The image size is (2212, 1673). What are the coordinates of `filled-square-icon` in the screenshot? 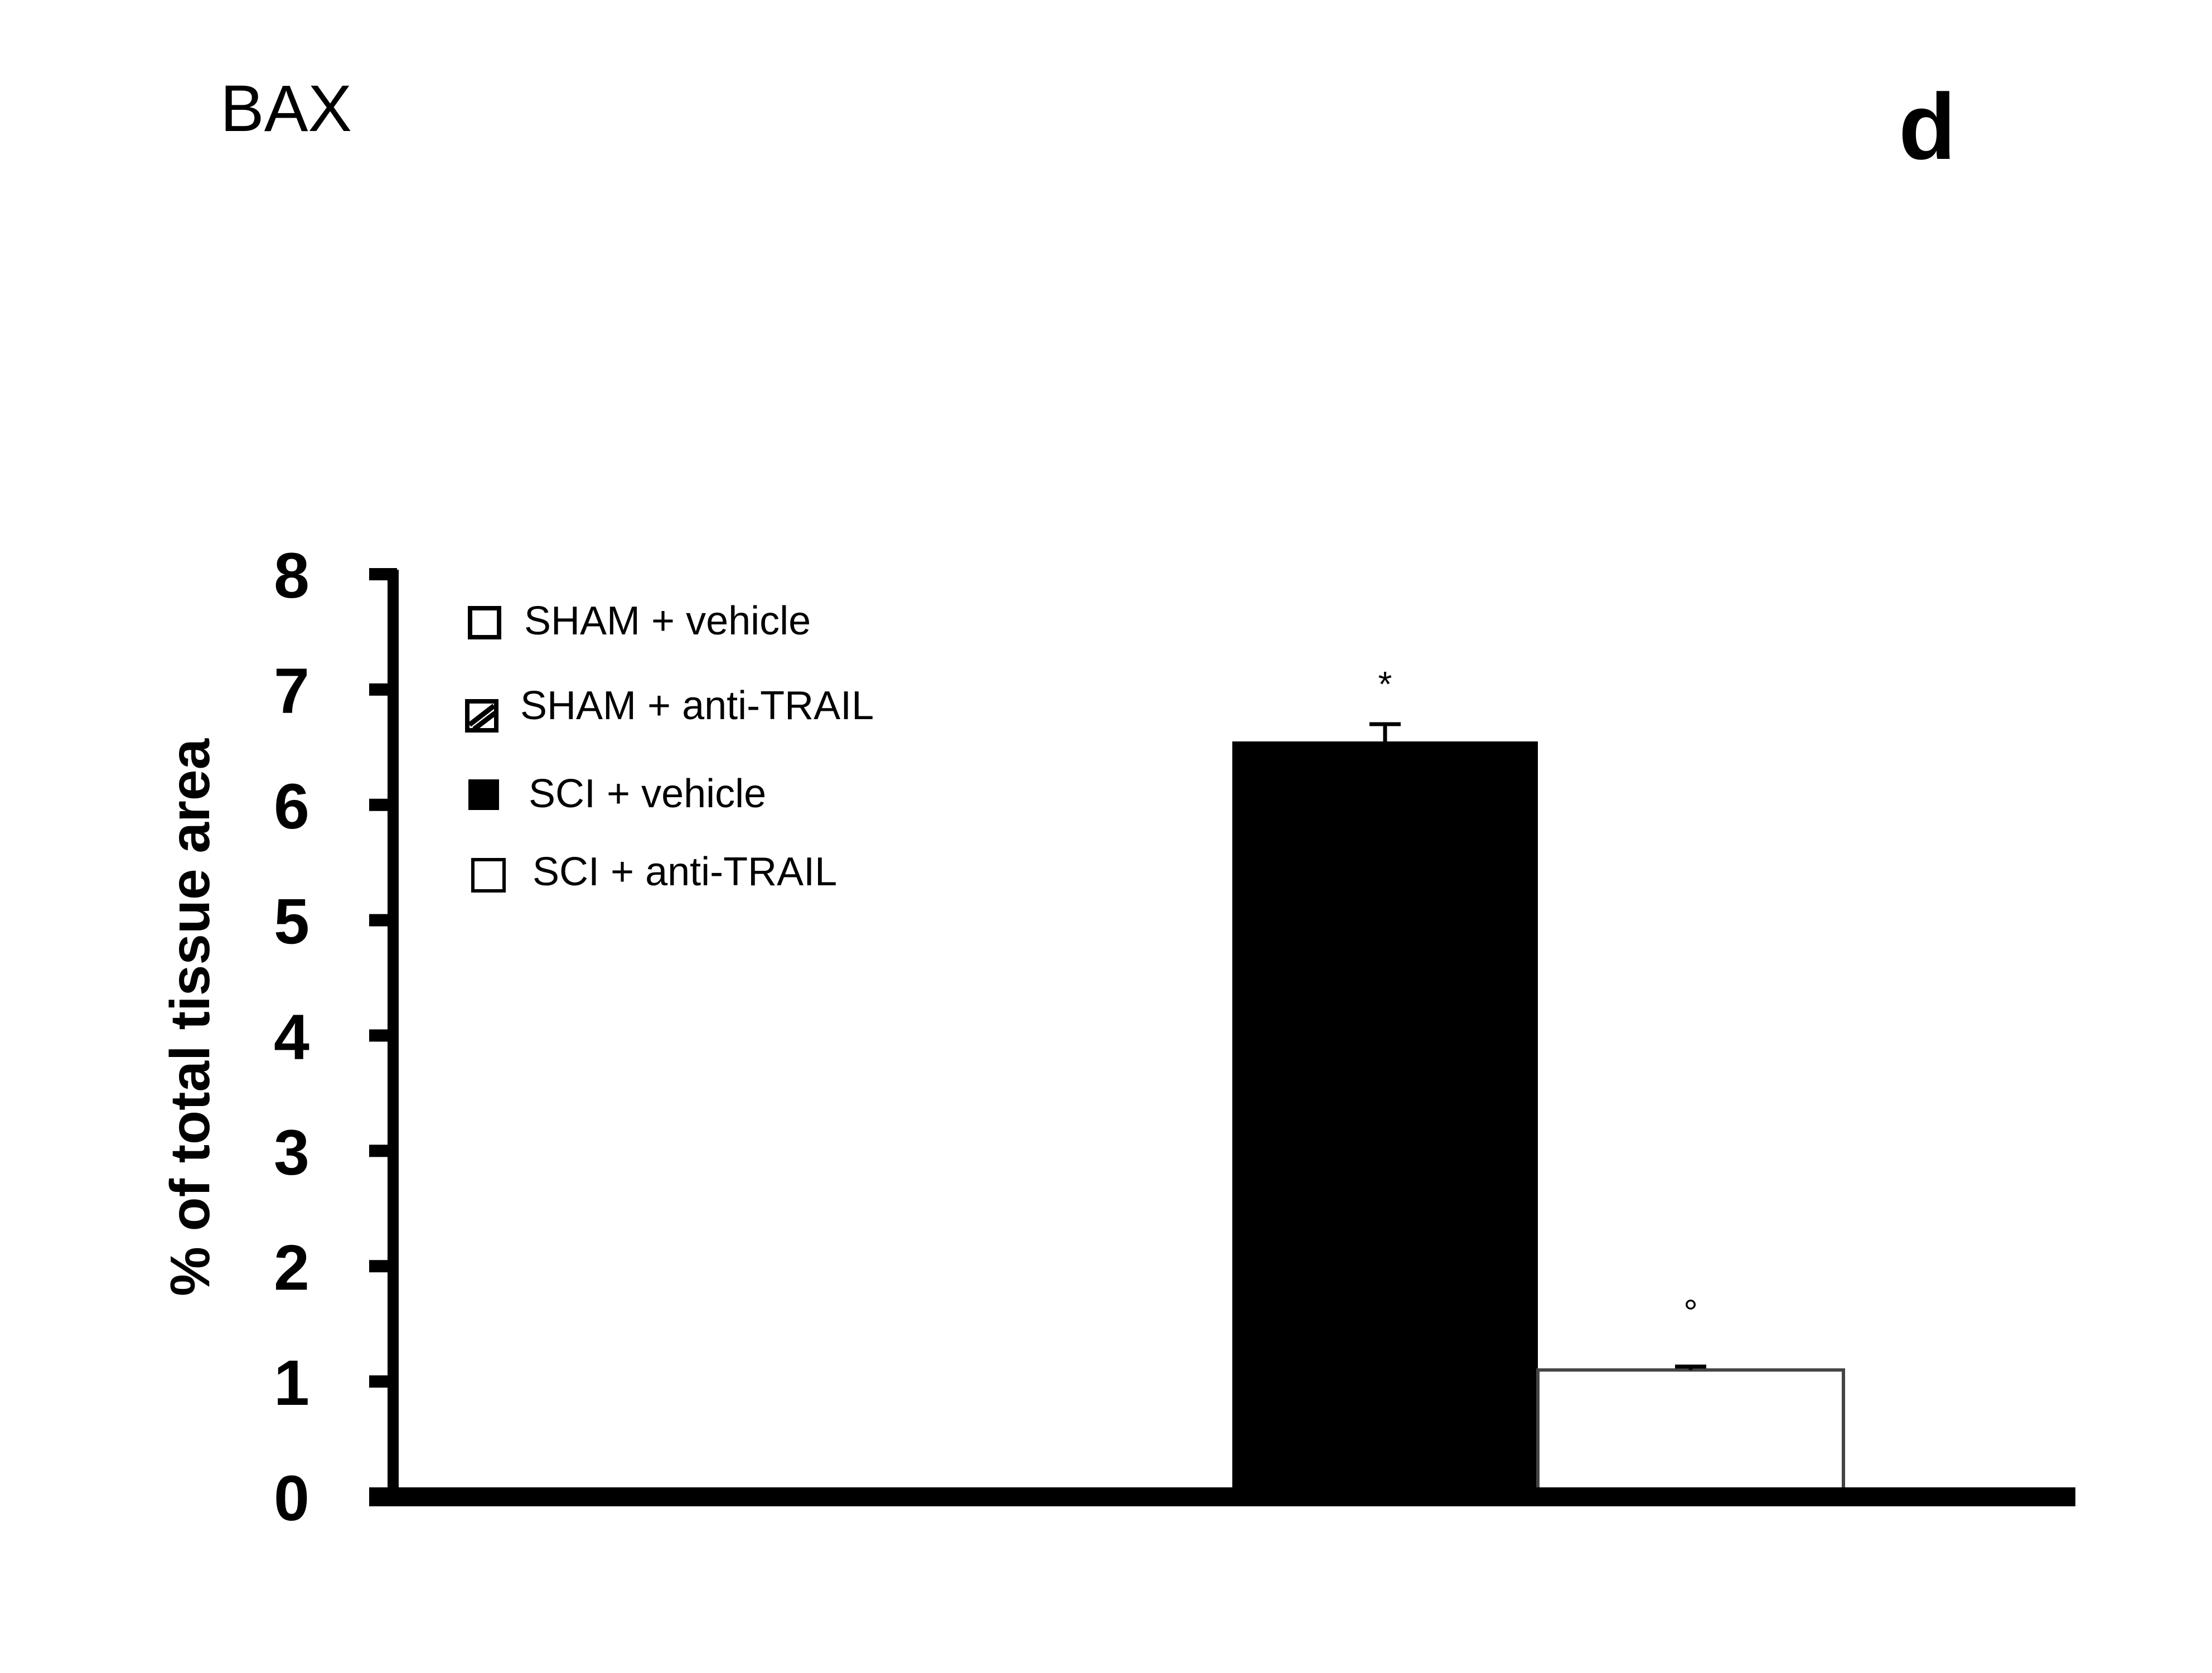 It's located at (483, 794).